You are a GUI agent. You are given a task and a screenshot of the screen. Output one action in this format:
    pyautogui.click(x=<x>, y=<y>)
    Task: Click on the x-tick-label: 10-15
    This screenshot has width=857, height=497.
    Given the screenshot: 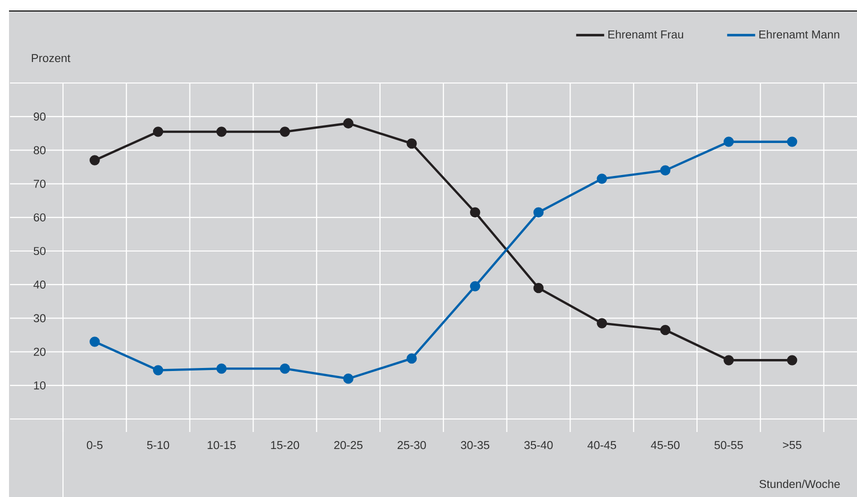 What is the action you would take?
    pyautogui.click(x=222, y=445)
    